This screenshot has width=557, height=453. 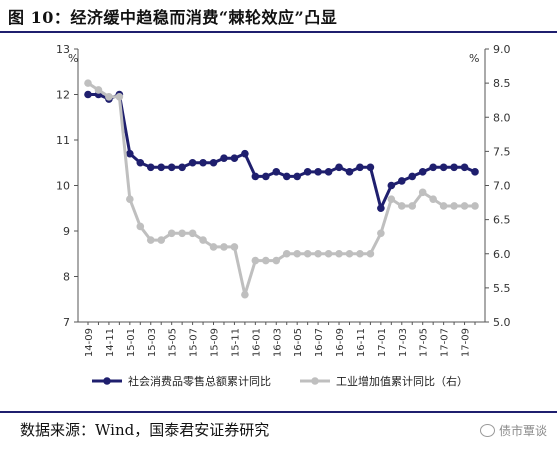 What do you see at coordinates (502, 220) in the screenshot?
I see `right-tick-label: 6.5` at bounding box center [502, 220].